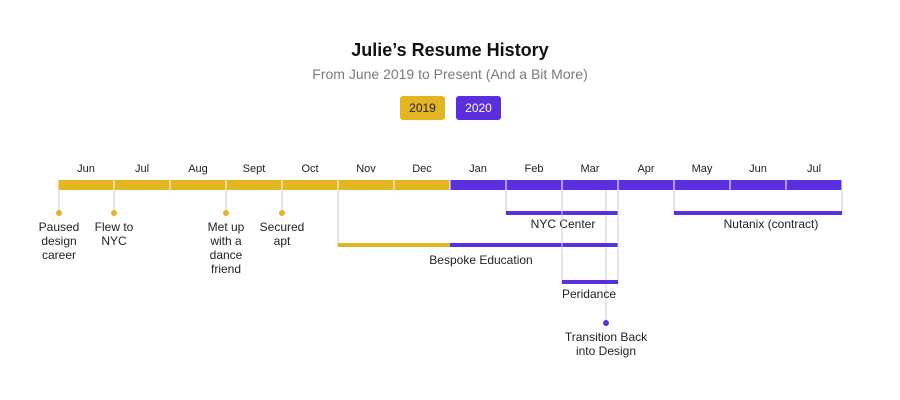  Describe the element at coordinates (254, 185) in the screenshot. I see `month-segment-sept-2019` at that location.